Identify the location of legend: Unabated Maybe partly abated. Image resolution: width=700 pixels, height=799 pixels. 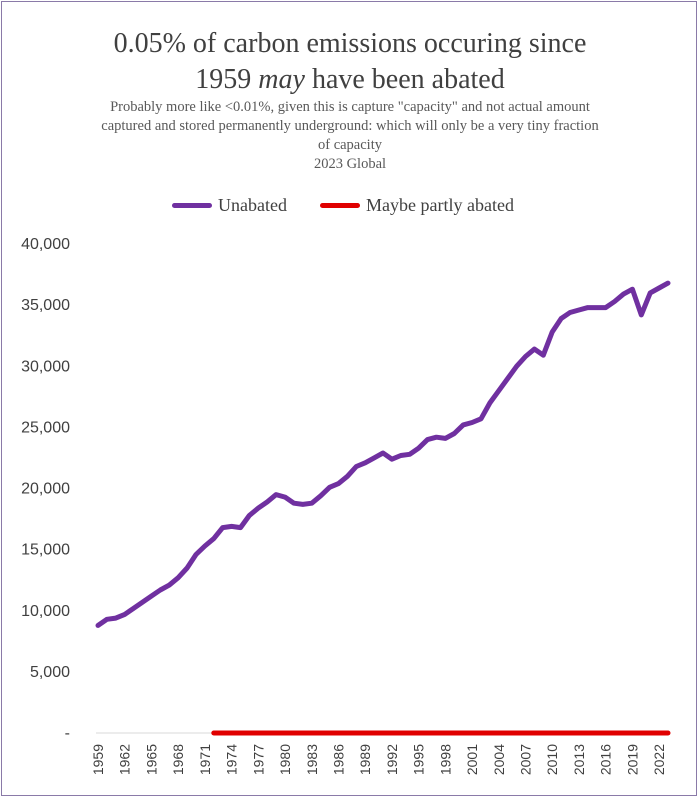
(350, 205).